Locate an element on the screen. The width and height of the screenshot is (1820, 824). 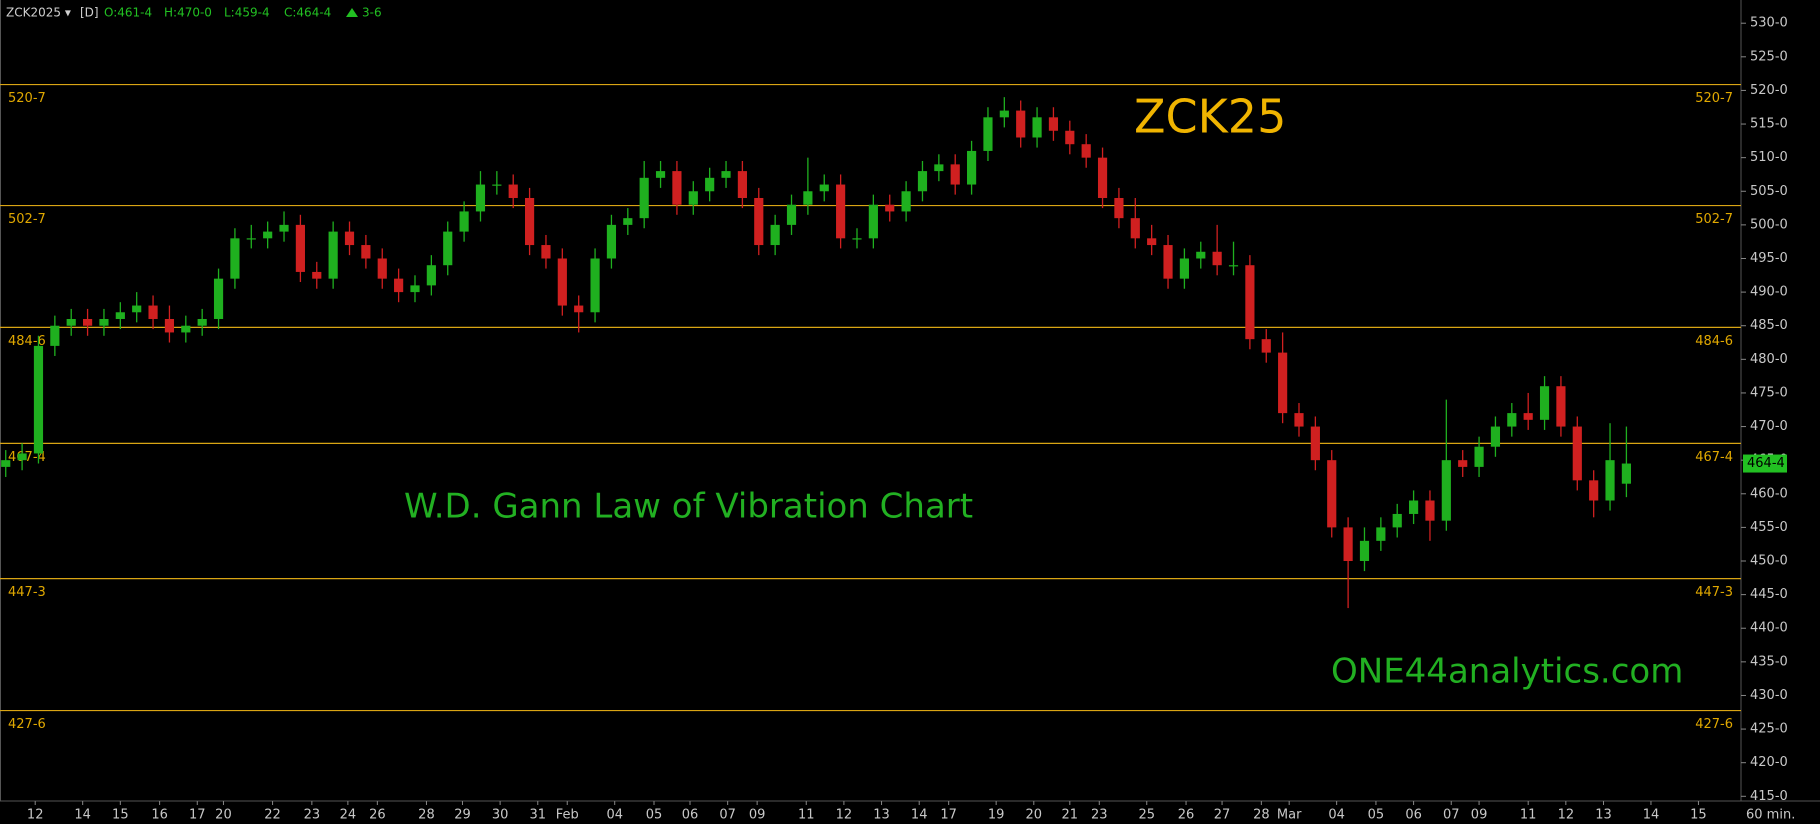
y-tick-label: 480-0 is located at coordinates (1769, 359).